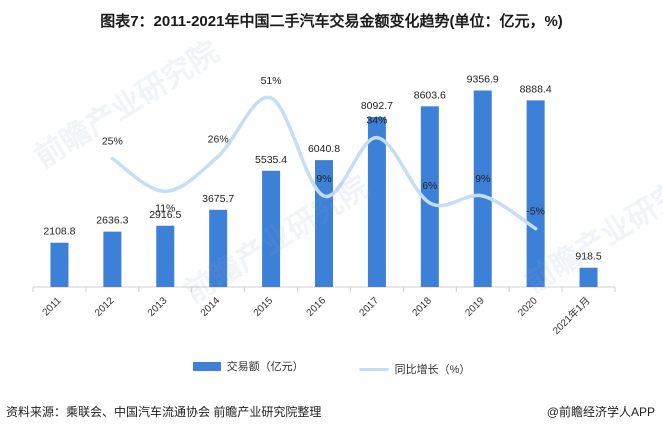 The height and width of the screenshot is (432, 663). What do you see at coordinates (483, 80) in the screenshot?
I see `bar-label: 9356.9` at bounding box center [483, 80].